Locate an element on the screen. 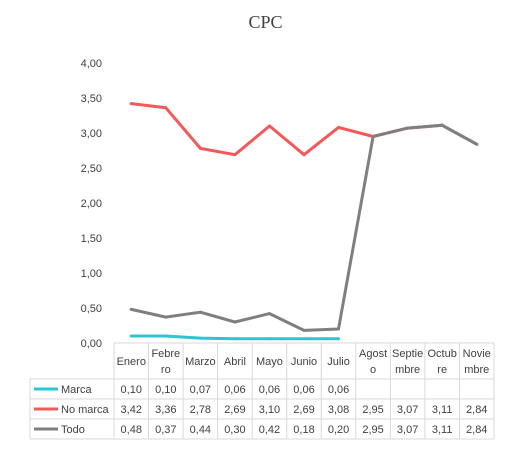 This screenshot has width=531, height=466. category-label: Mayo is located at coordinates (269, 362).